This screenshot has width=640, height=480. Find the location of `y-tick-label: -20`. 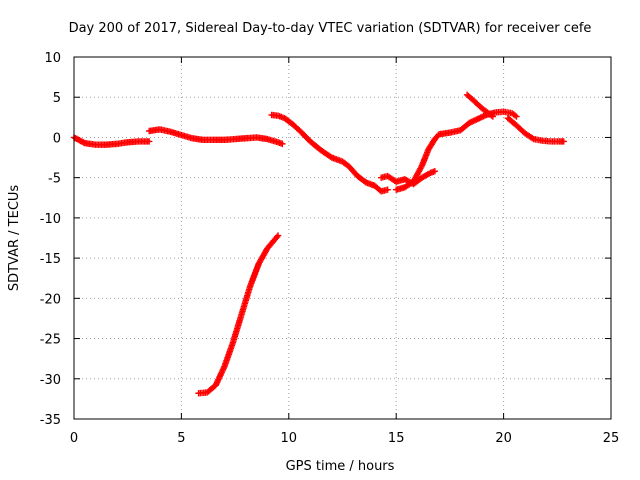

y-tick-label: -20 is located at coordinates (50, 299).